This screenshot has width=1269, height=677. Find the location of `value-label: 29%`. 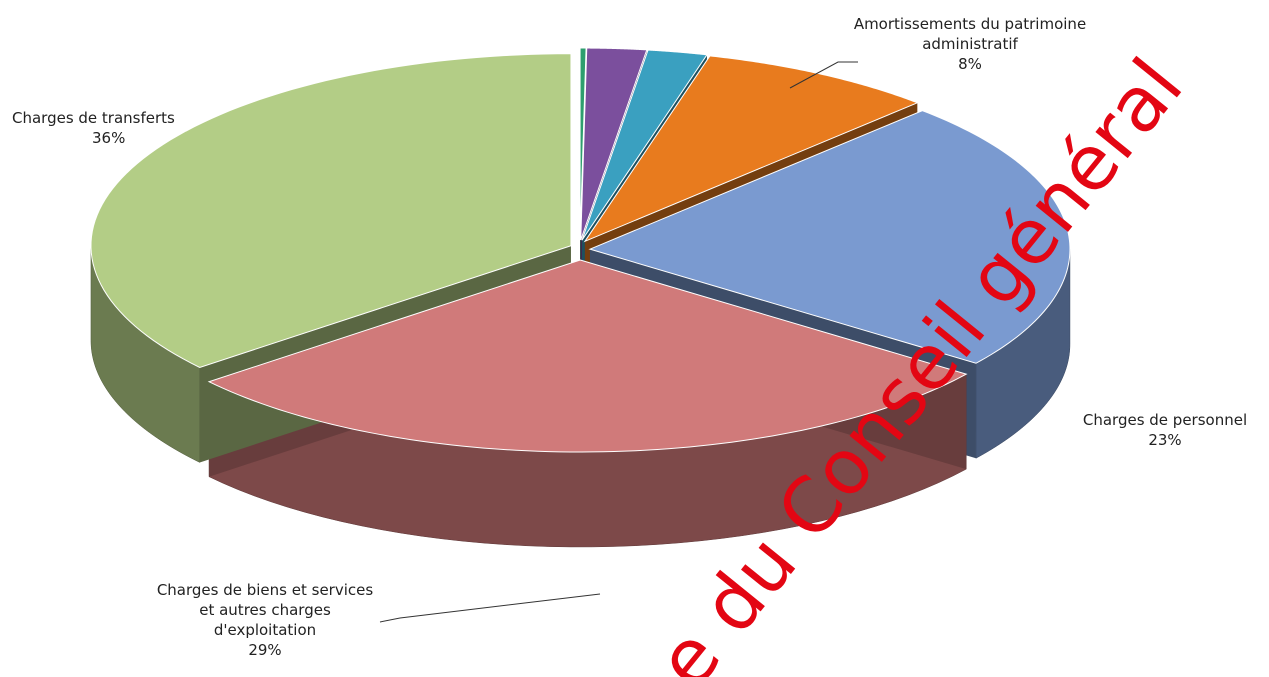

value-label: 29% is located at coordinates (265, 650).